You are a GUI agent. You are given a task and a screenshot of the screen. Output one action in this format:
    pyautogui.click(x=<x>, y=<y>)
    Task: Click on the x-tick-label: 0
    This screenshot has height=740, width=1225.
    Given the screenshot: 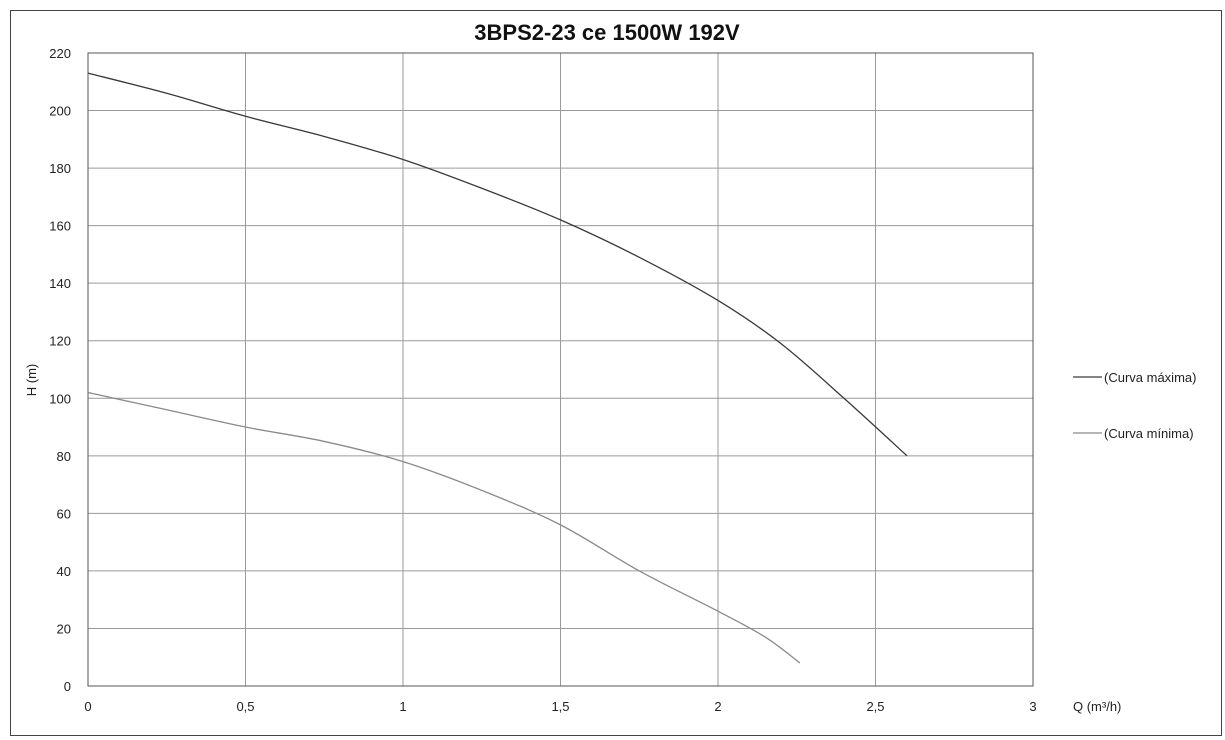 What is the action you would take?
    pyautogui.click(x=87, y=706)
    